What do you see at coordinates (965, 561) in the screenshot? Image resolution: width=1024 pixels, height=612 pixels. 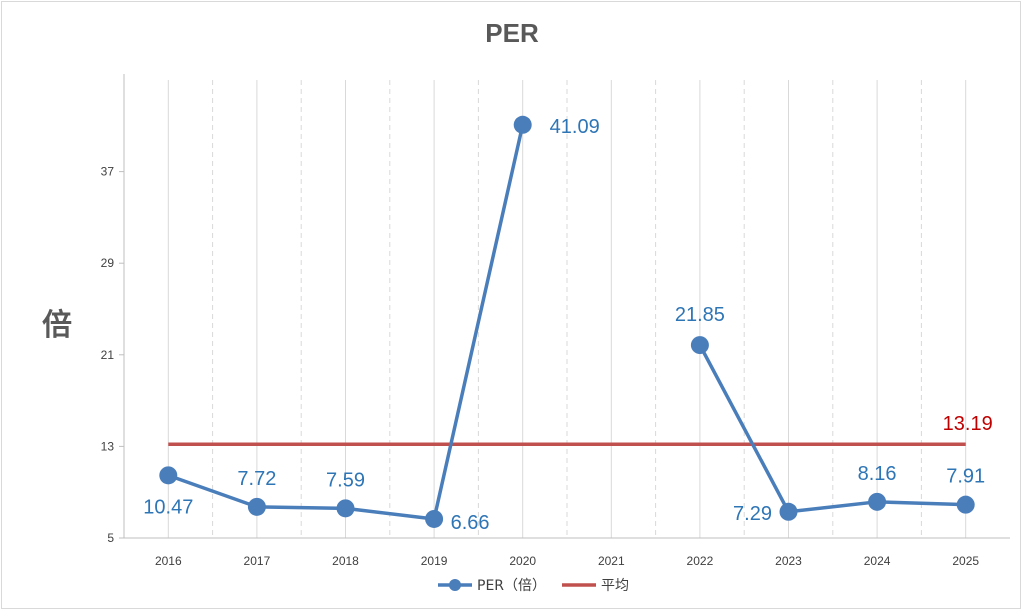 I see `x-tick-label: 2025` at bounding box center [965, 561].